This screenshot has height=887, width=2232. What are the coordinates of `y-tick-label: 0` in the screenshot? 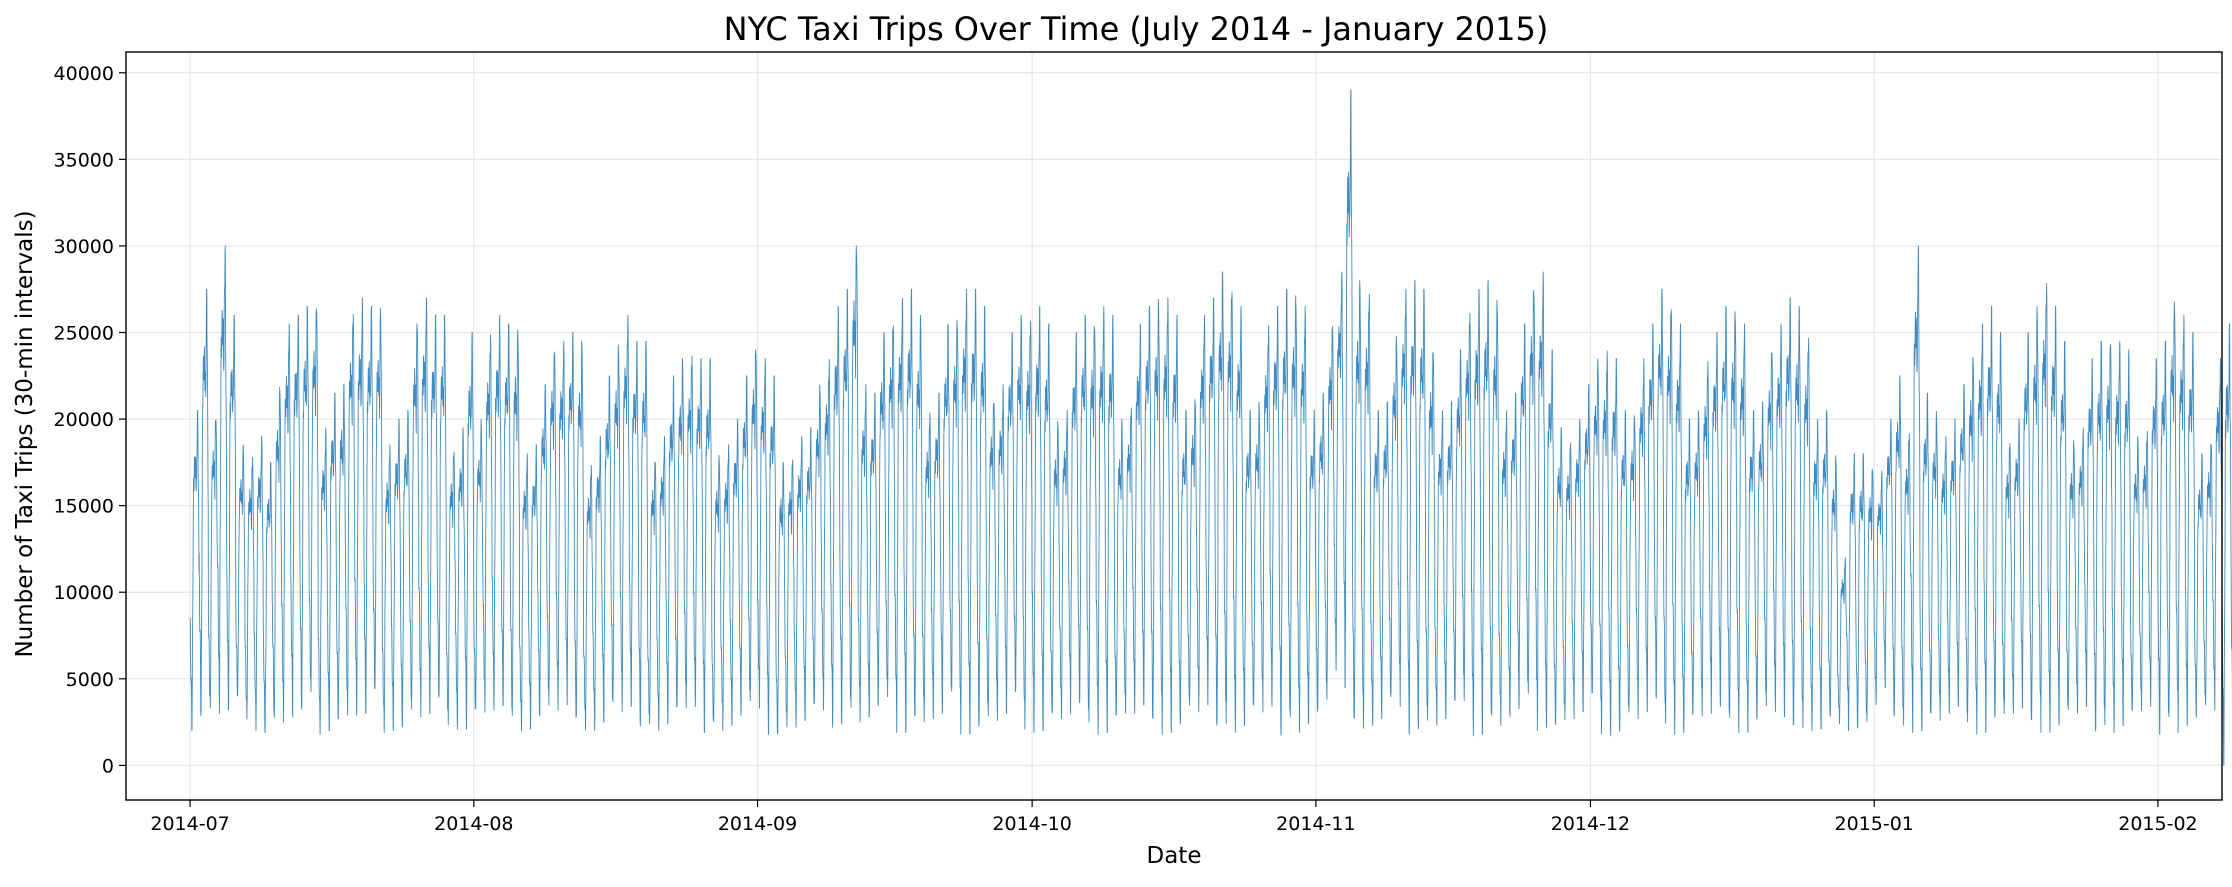 It's located at (108, 766).